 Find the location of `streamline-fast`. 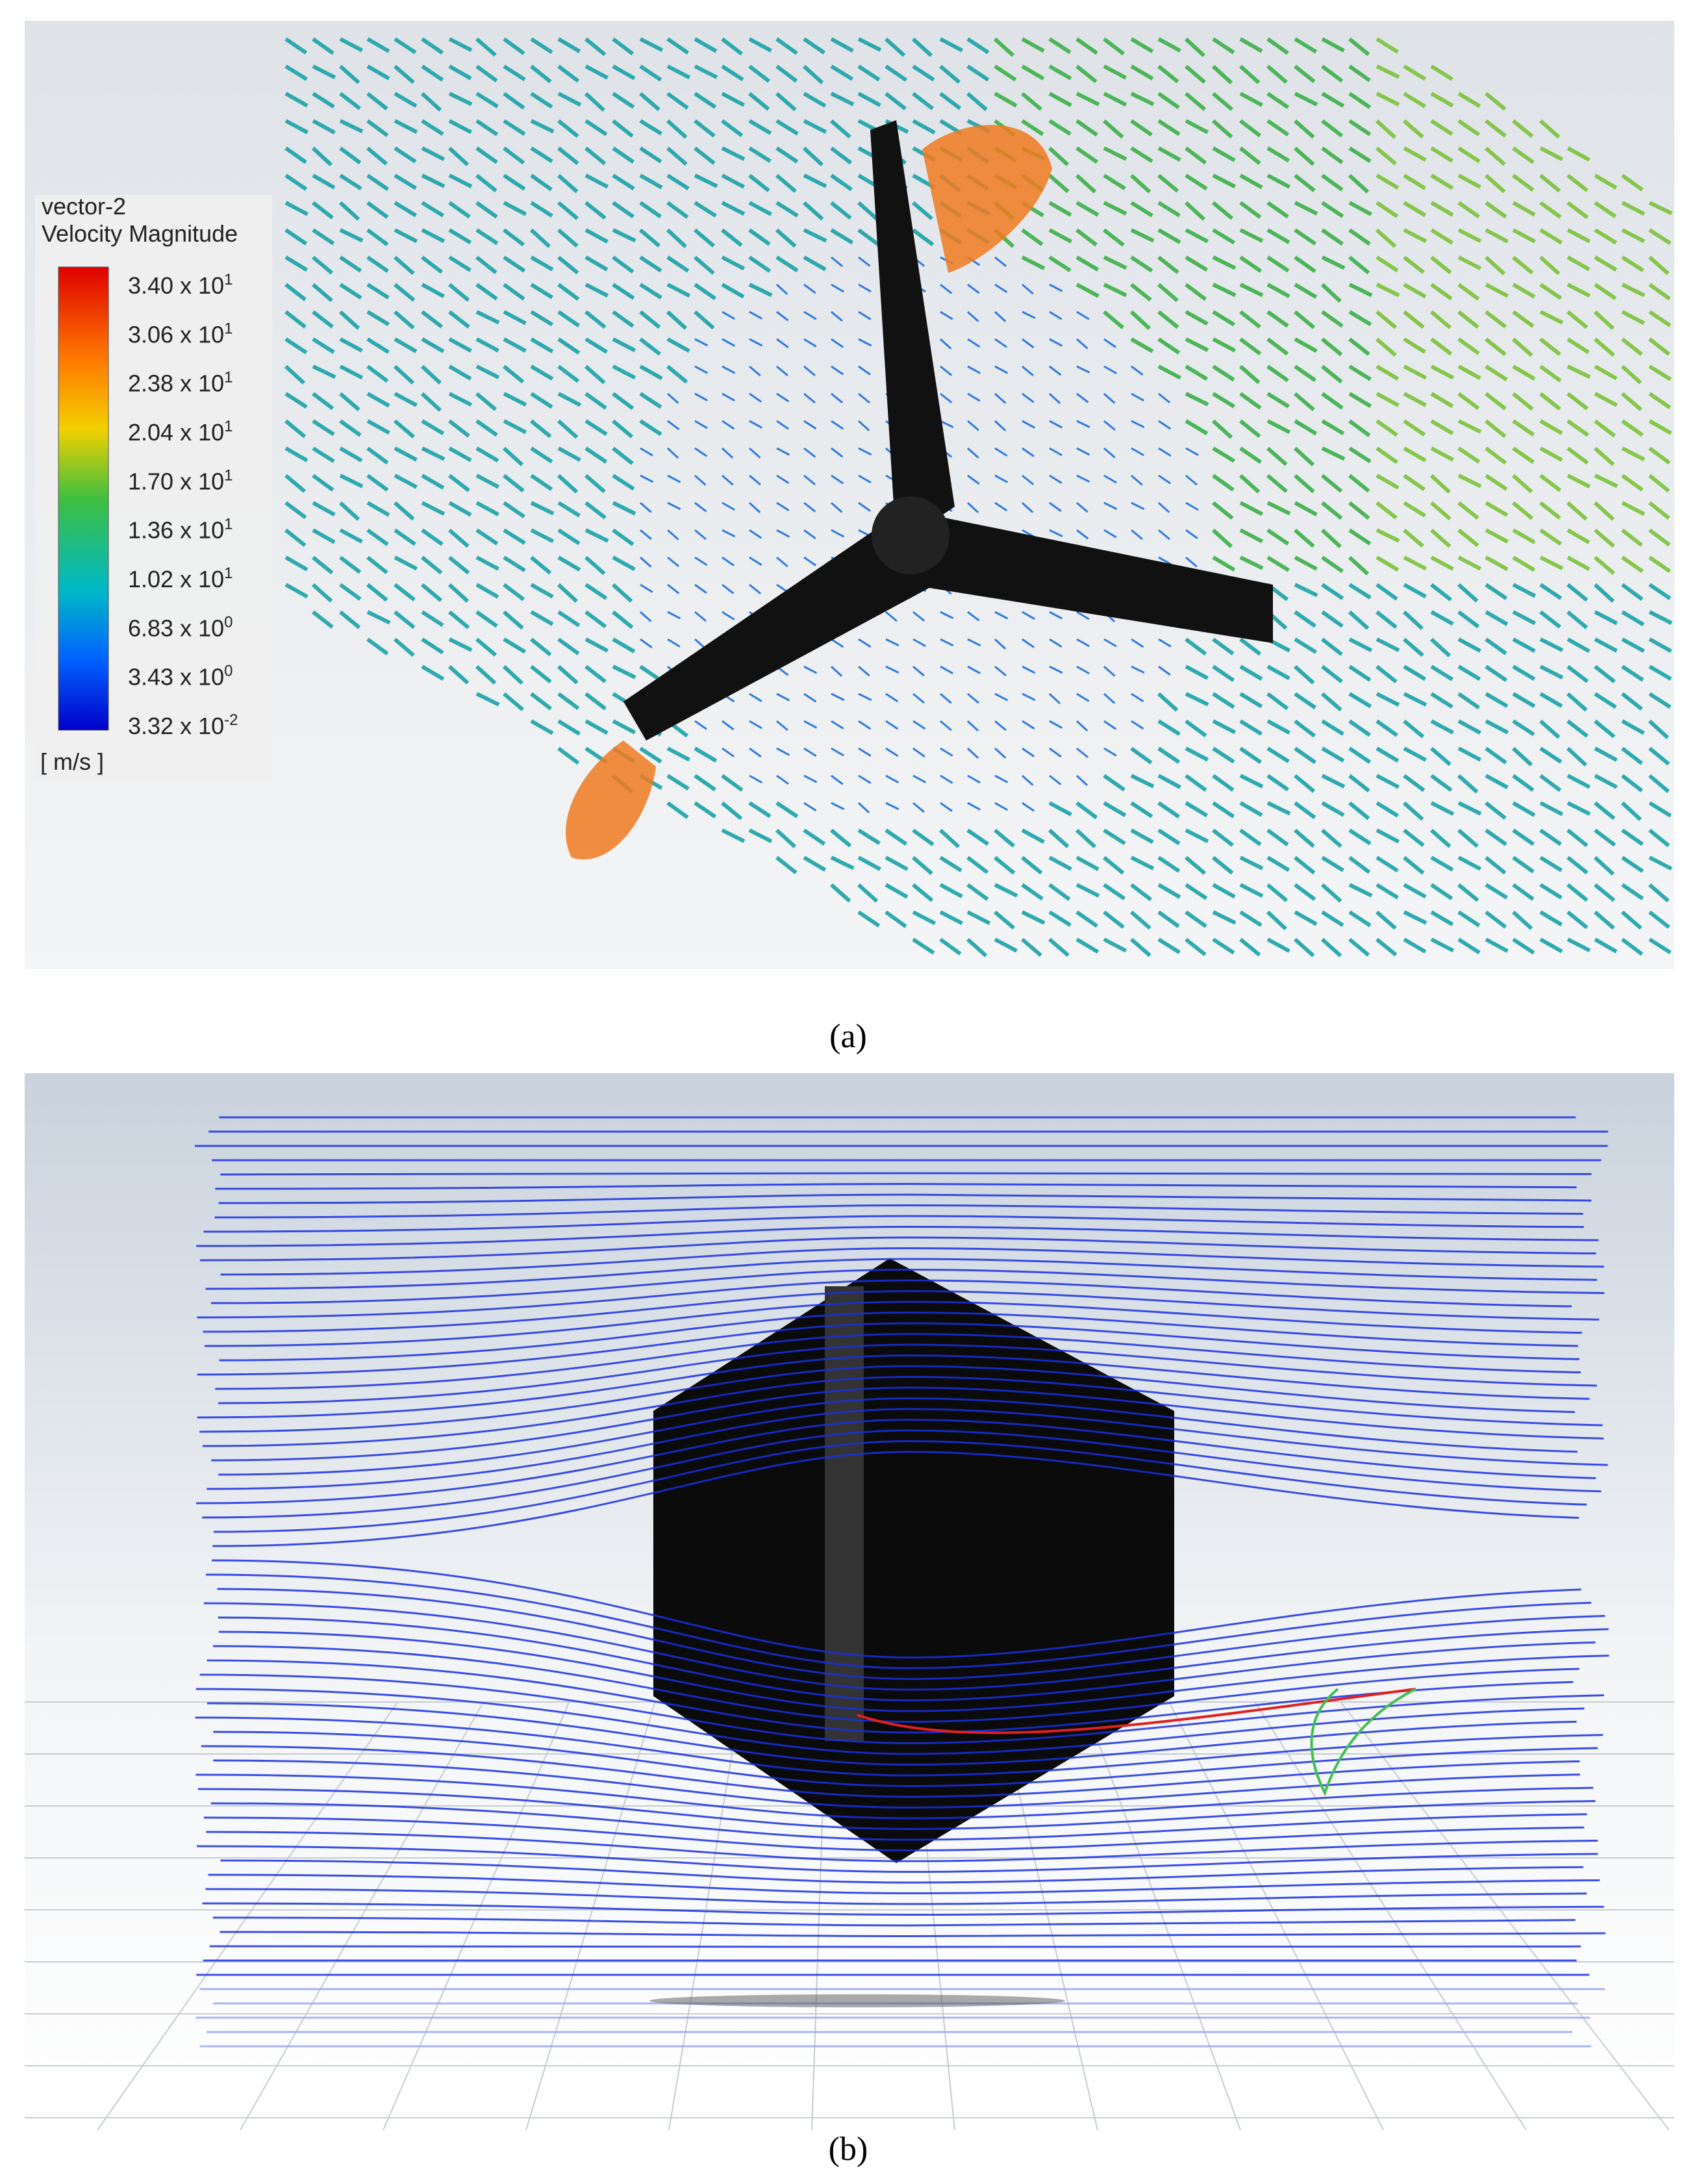

streamline-fast is located at coordinates (1136, 1711).